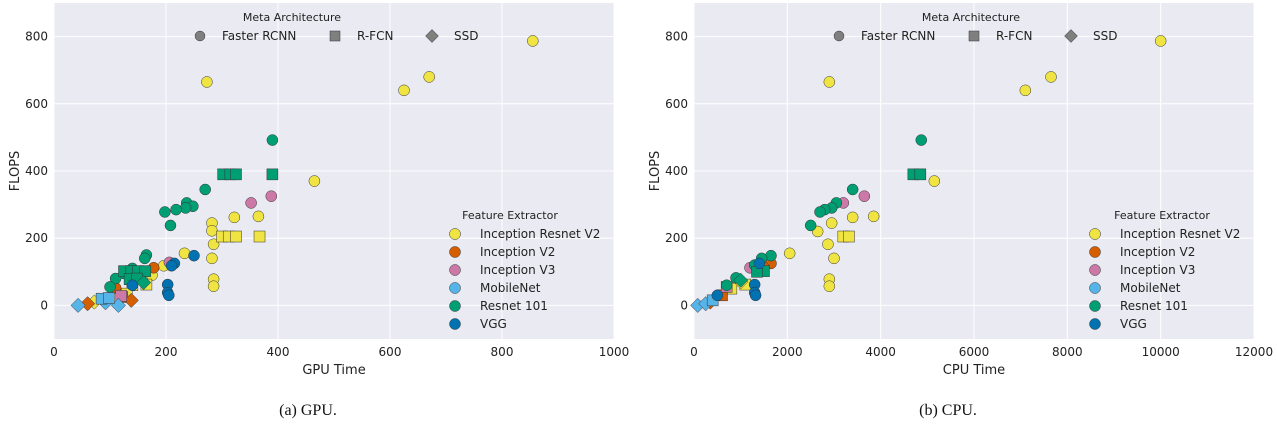 This screenshot has height=429, width=1277. What do you see at coordinates (787, 352) in the screenshot?
I see `x-tick-label: 2000` at bounding box center [787, 352].